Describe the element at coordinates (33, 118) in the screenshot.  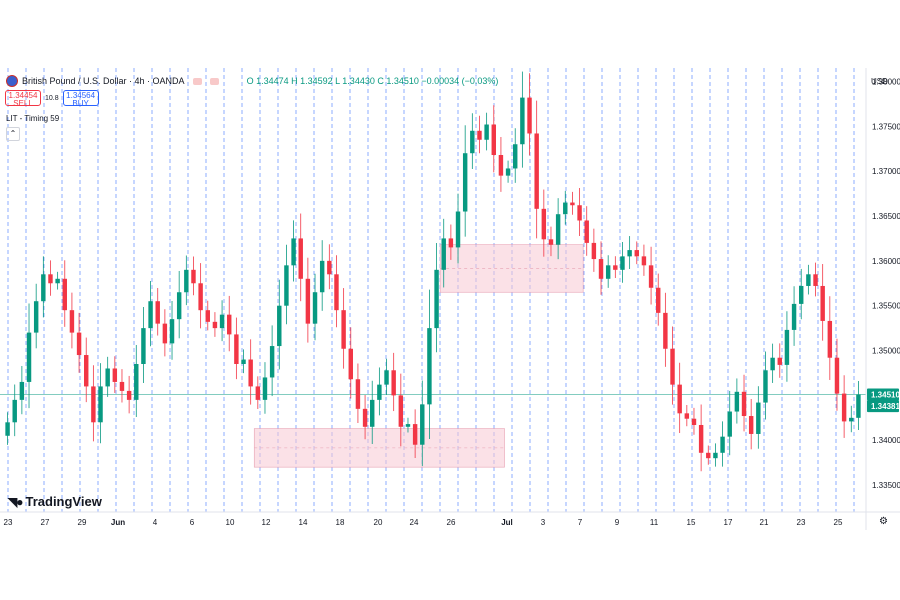
I see `indicator-label: LIT - Timing 59` at that location.